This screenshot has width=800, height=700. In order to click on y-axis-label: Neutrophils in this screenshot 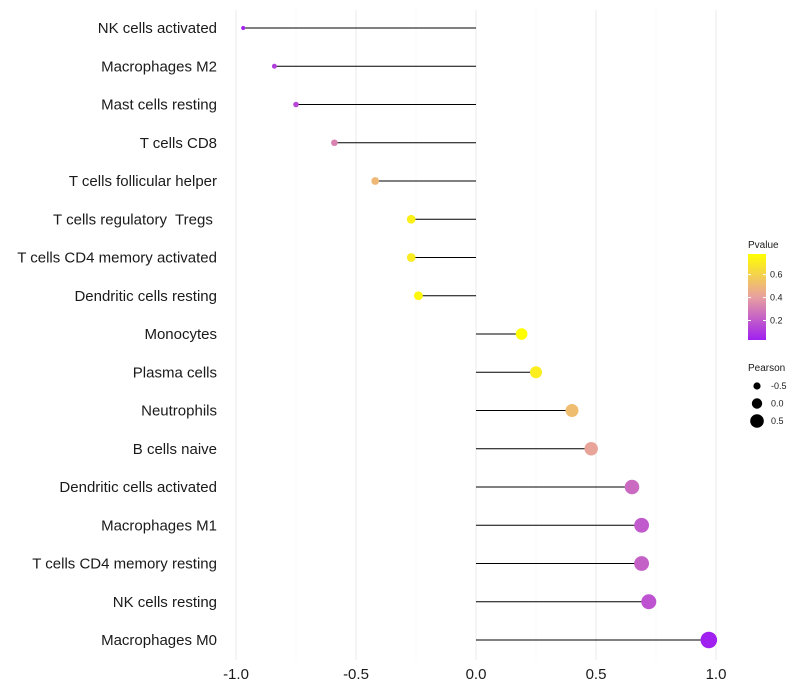, I will do `click(179, 411)`.